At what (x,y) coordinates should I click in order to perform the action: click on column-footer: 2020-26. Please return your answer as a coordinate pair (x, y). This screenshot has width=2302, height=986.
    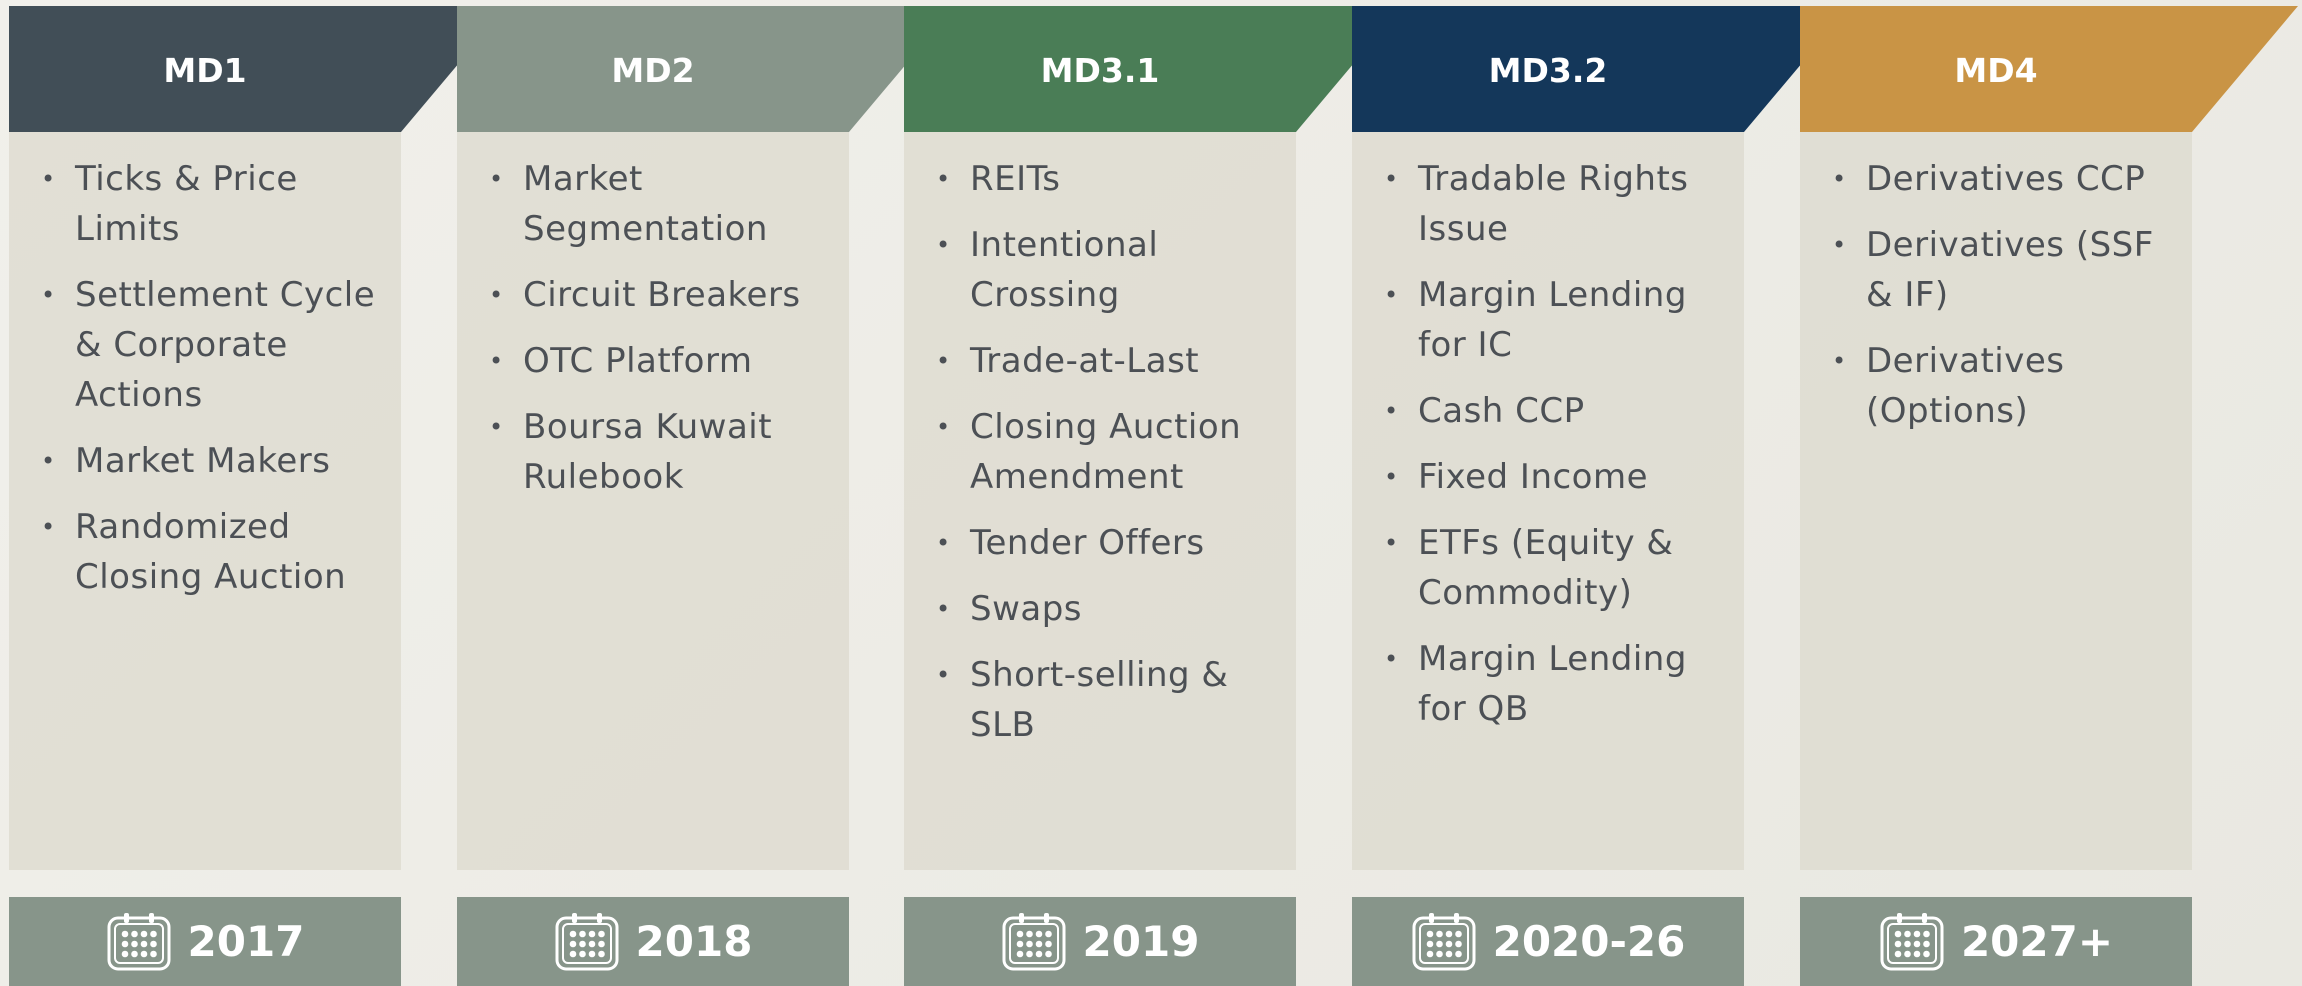
    Looking at the image, I should click on (1548, 941).